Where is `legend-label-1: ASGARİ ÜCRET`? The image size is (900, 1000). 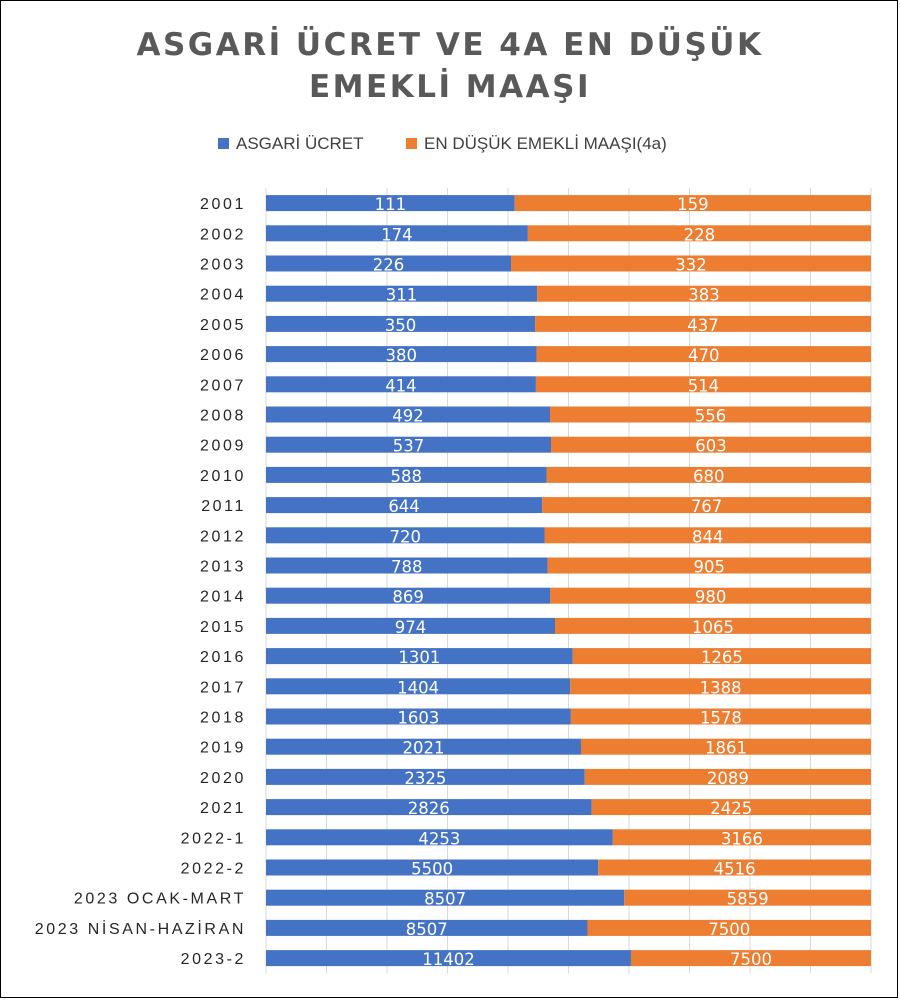
legend-label-1: ASGARİ ÜCRET is located at coordinates (300, 143).